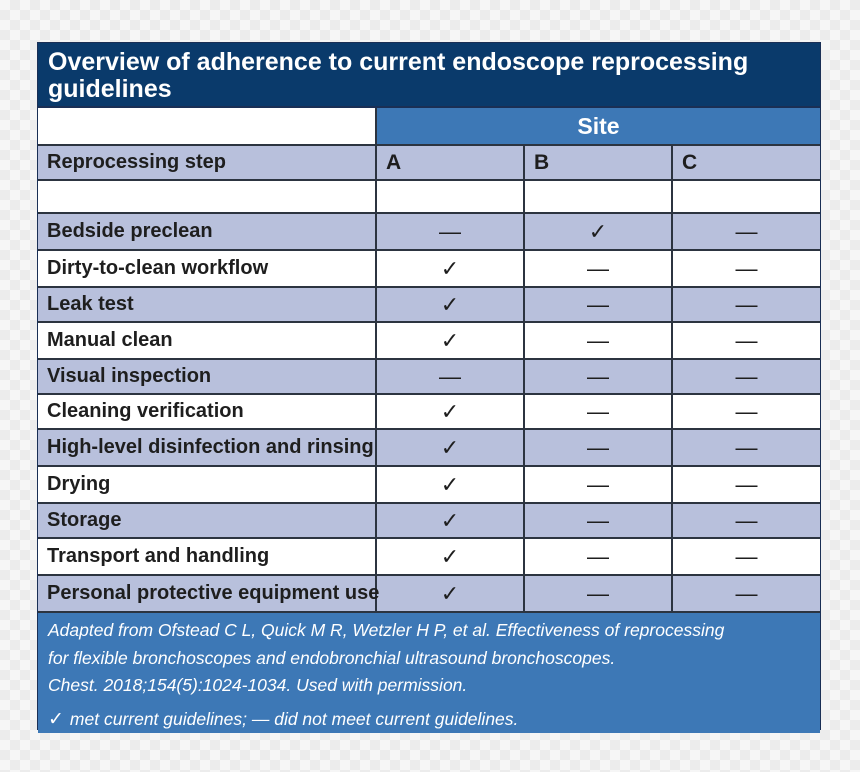 This screenshot has width=860, height=772. Describe the element at coordinates (207, 411) in the screenshot. I see `reprocessing-step-cell: Cleaning verification` at that location.